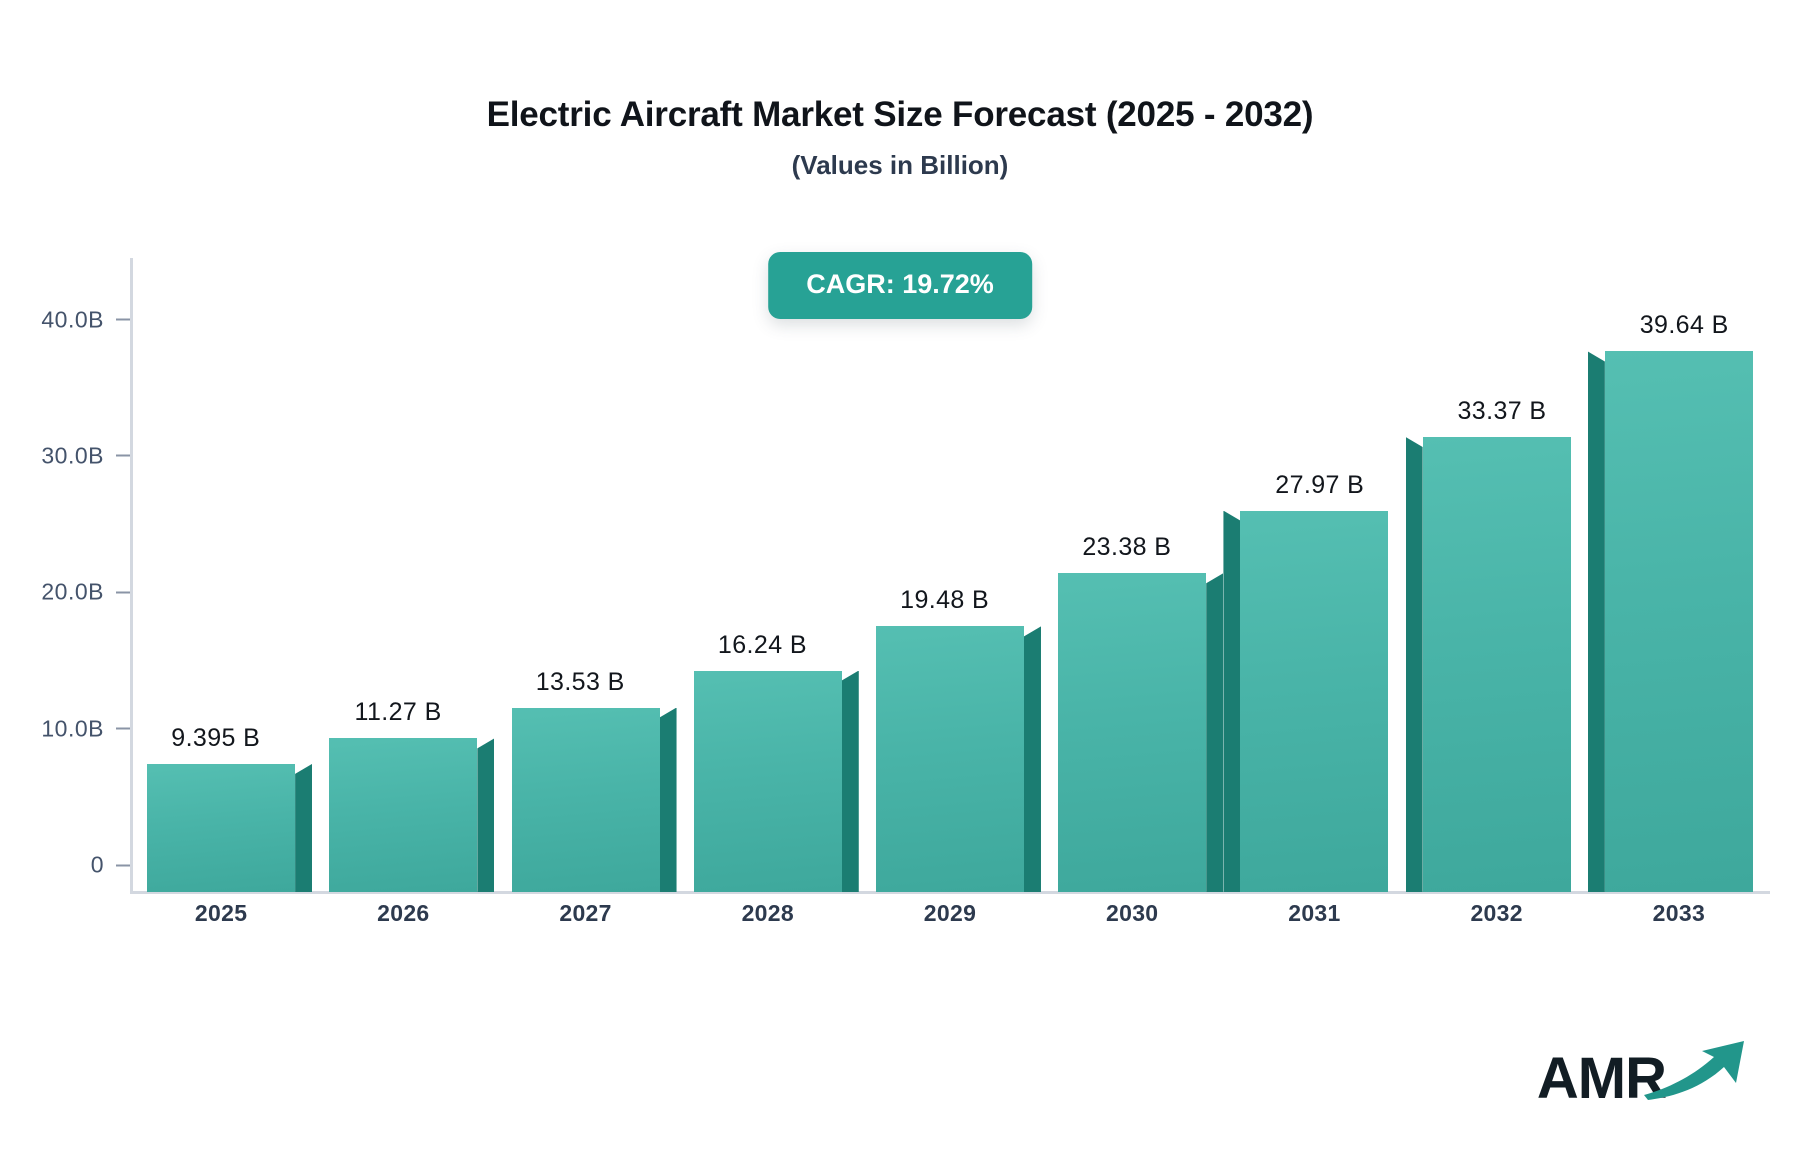  What do you see at coordinates (585, 592) in the screenshot?
I see `bar-slot: 13.53 B` at bounding box center [585, 592].